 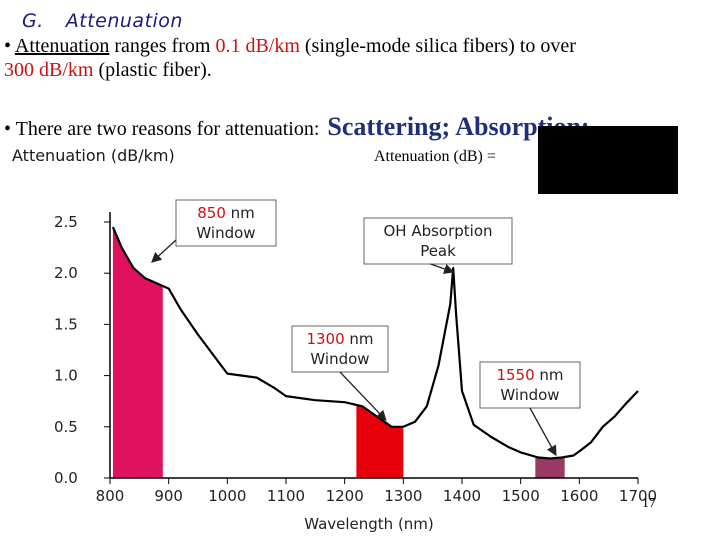 I want to click on bullet-text-b: (single-mode silica fibers) to over, so click(x=437, y=46).